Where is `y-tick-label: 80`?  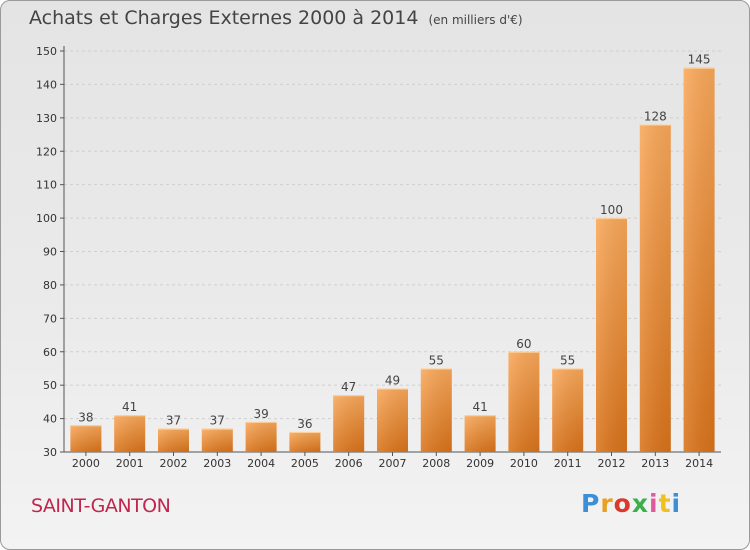
y-tick-label: 80 is located at coordinates (50, 285).